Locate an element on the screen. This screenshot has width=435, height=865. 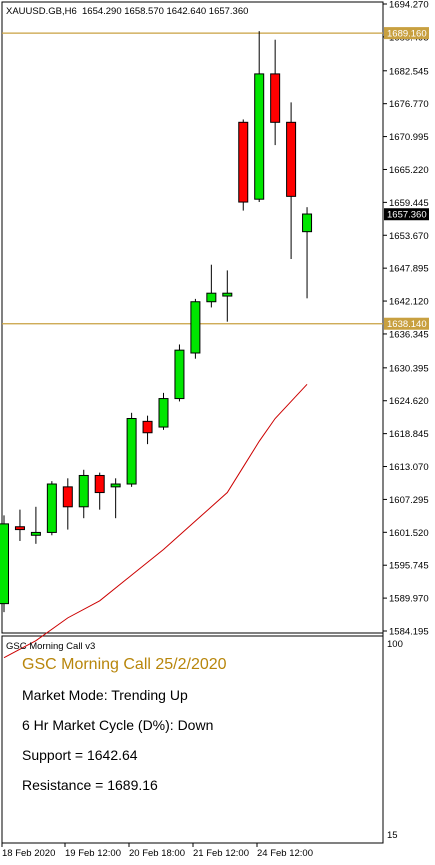
symbol-label: XAUUSD.GB,H6 is located at coordinates (41, 11).